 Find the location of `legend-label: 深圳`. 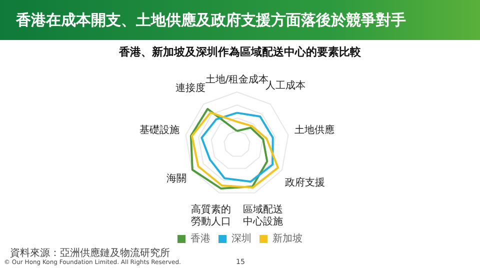

legend-label: 深圳 is located at coordinates (242, 238).